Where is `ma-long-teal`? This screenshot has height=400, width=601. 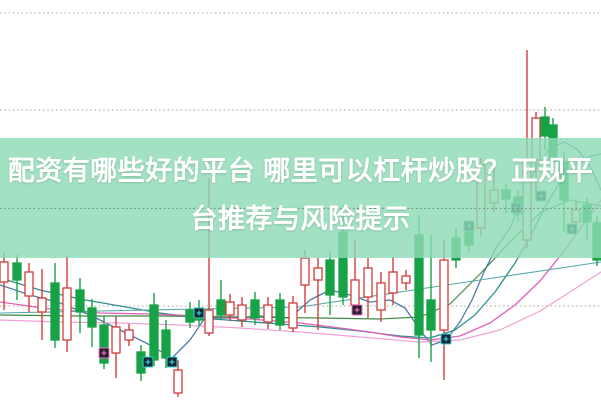 ma-long-teal is located at coordinates (300, 287).